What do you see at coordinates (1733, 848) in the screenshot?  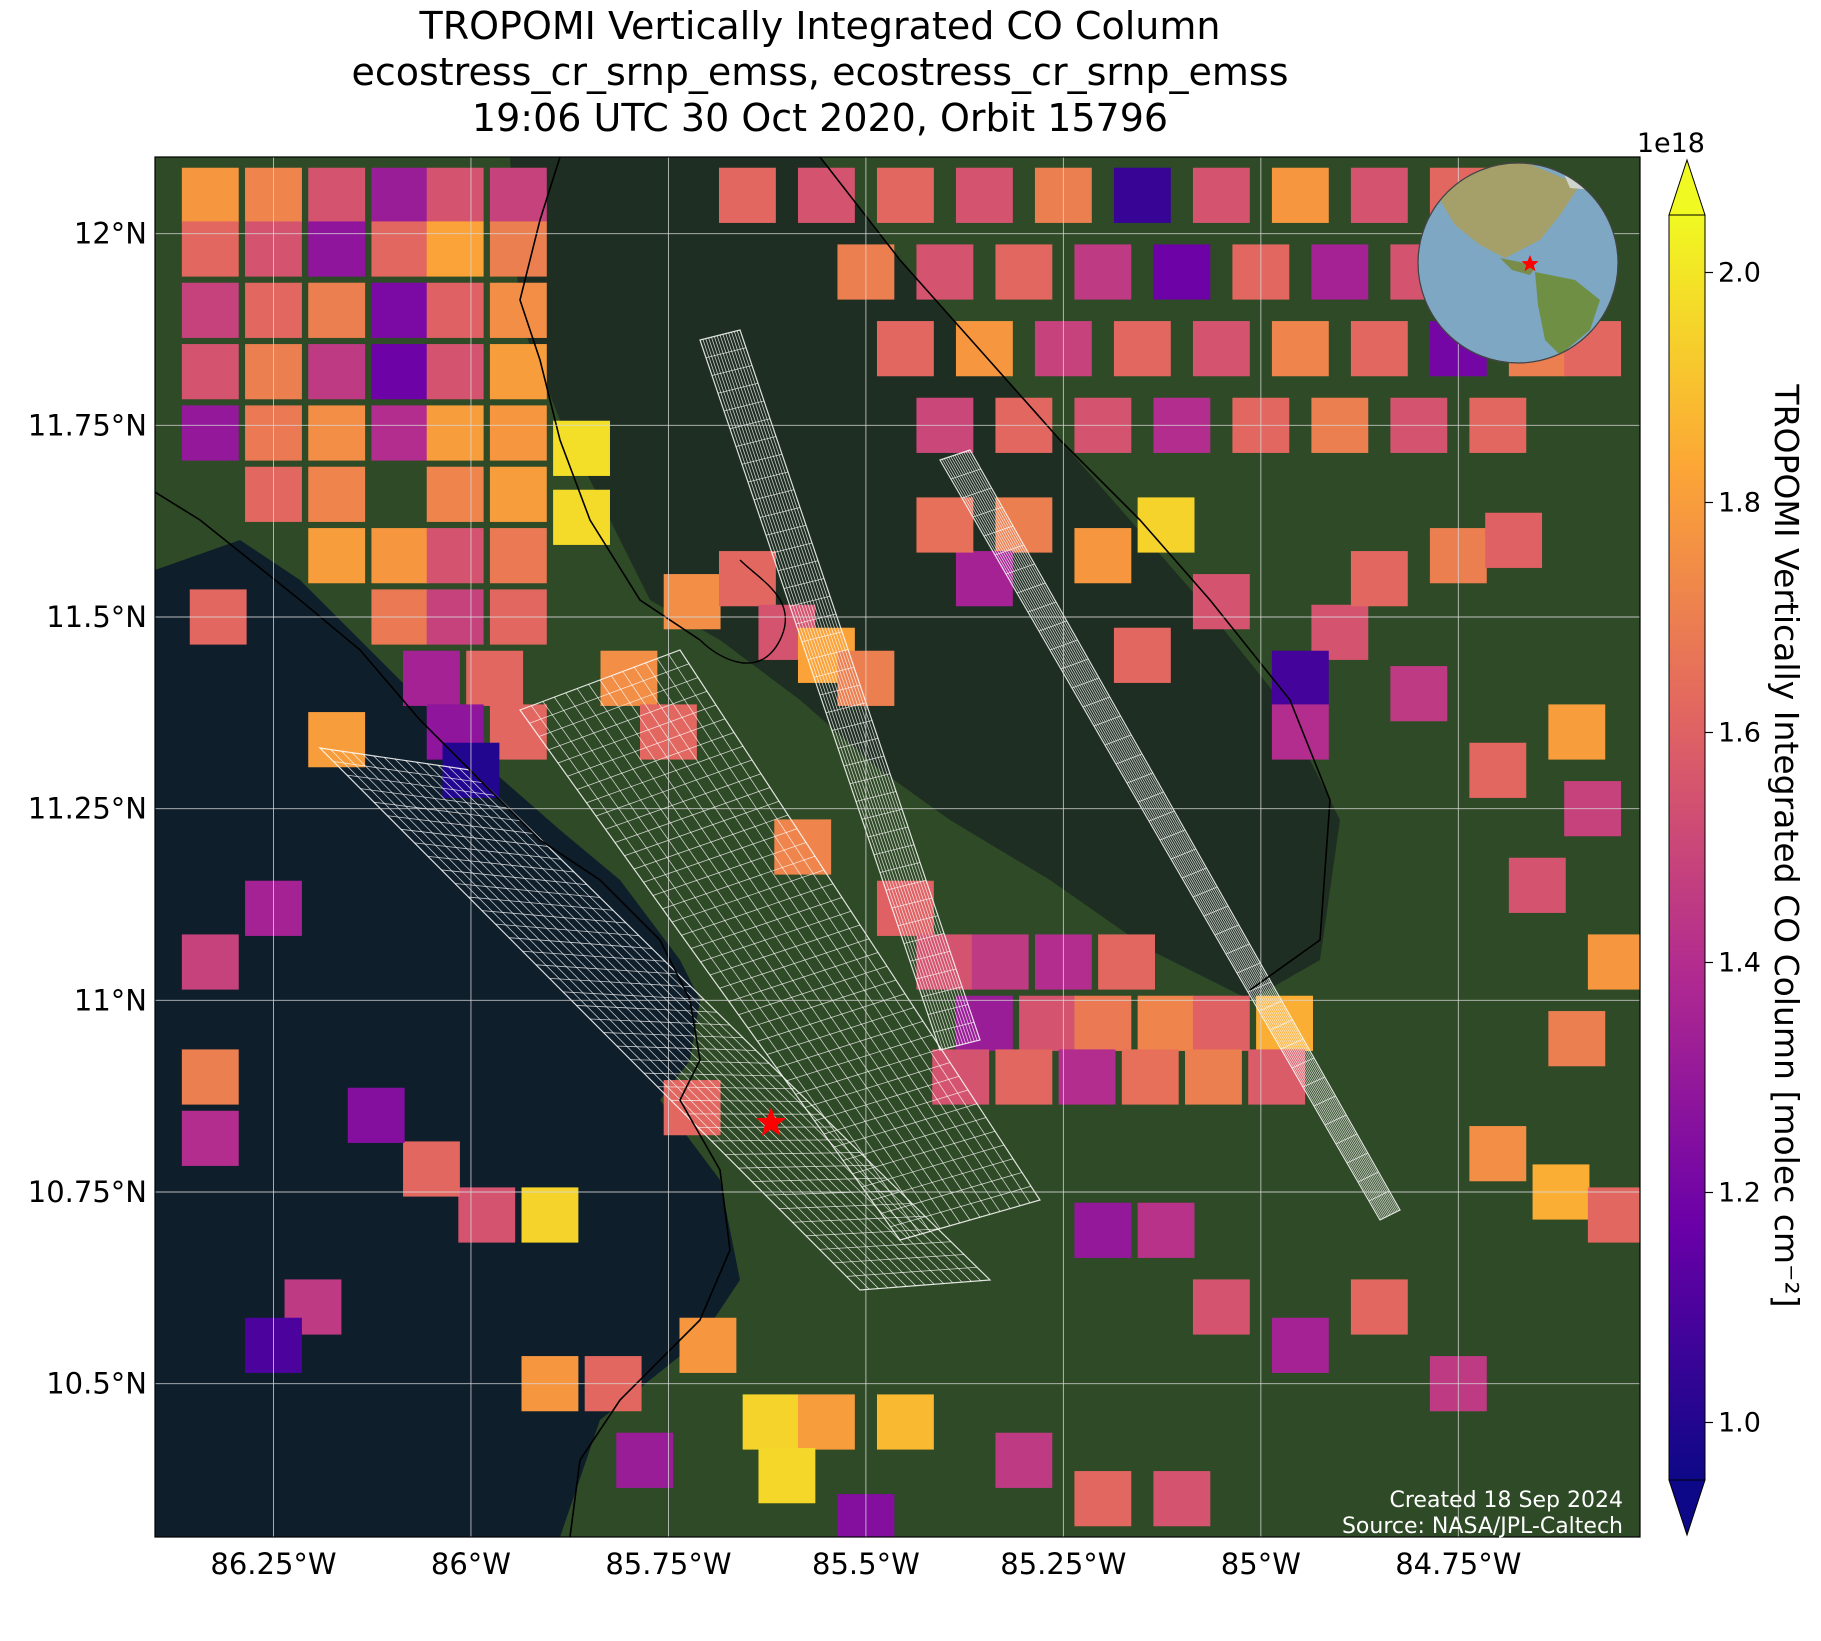 I see `colorbar-ticks: 1.0 1.2 1.4 1.6 1.8 2.0` at bounding box center [1733, 848].